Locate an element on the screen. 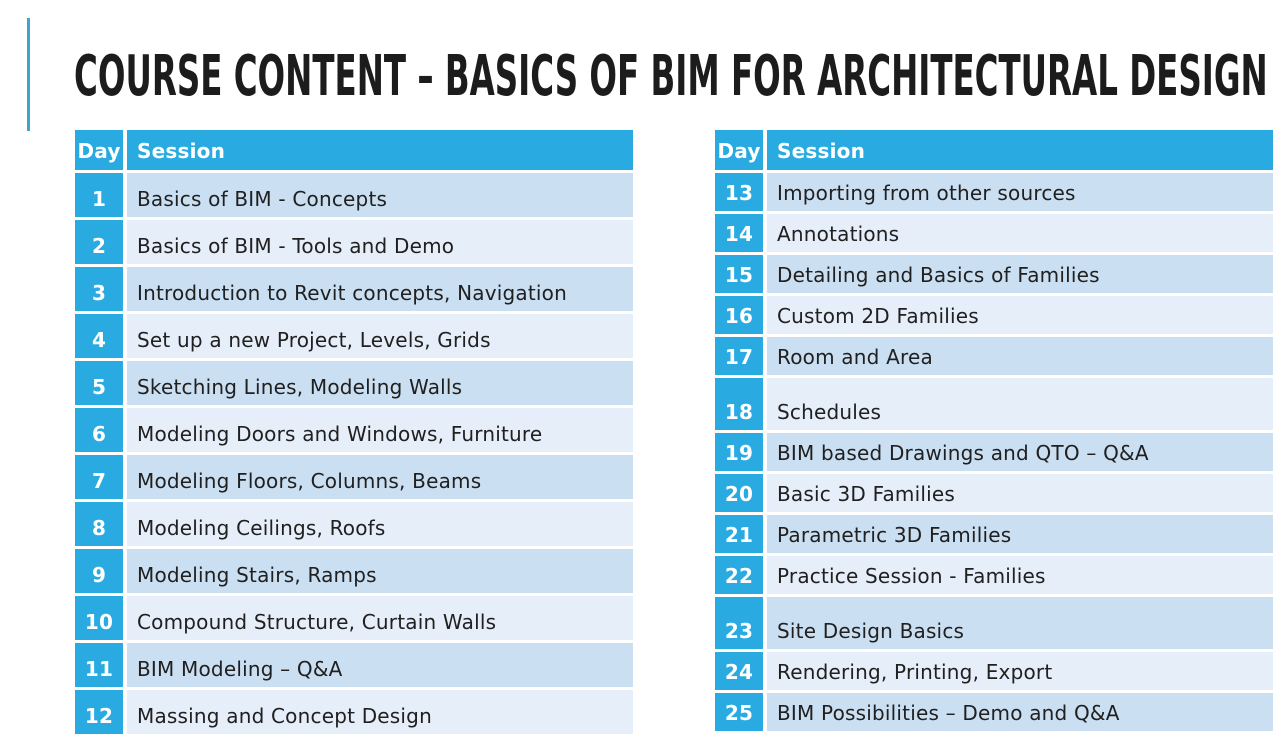 Image resolution: width=1281 pixels, height=743 pixels. day-cell: 23 is located at coordinates (739, 623).